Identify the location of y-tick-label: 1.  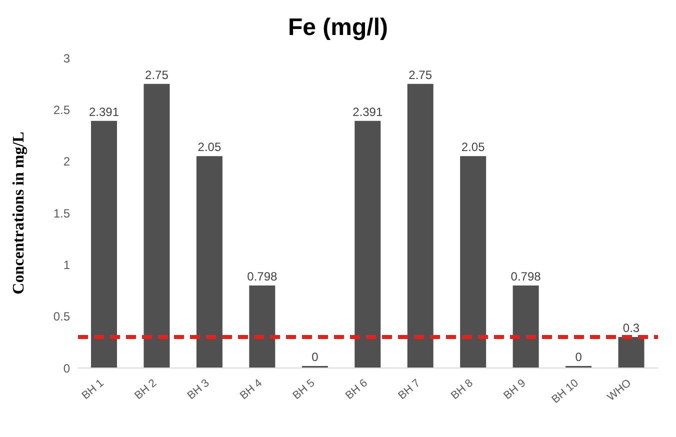
(66, 265).